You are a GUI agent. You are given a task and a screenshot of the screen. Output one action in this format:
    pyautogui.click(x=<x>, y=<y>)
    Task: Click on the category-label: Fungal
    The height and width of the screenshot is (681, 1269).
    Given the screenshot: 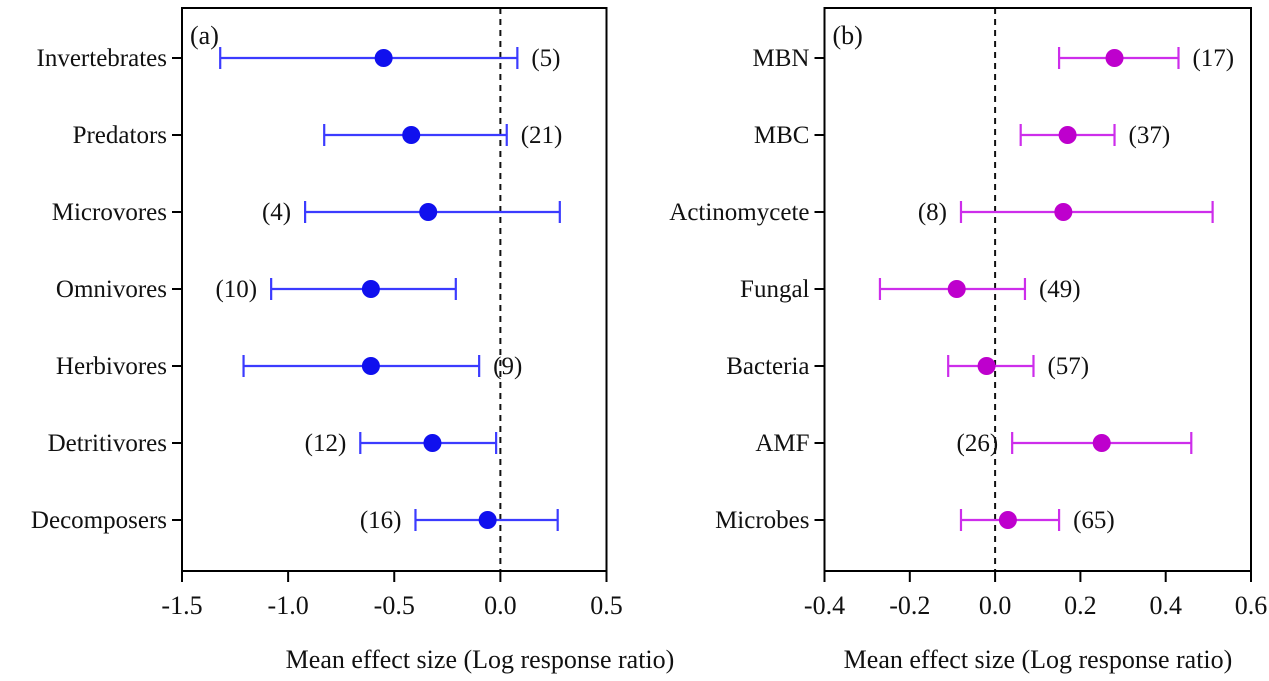 What is the action you would take?
    pyautogui.click(x=775, y=289)
    